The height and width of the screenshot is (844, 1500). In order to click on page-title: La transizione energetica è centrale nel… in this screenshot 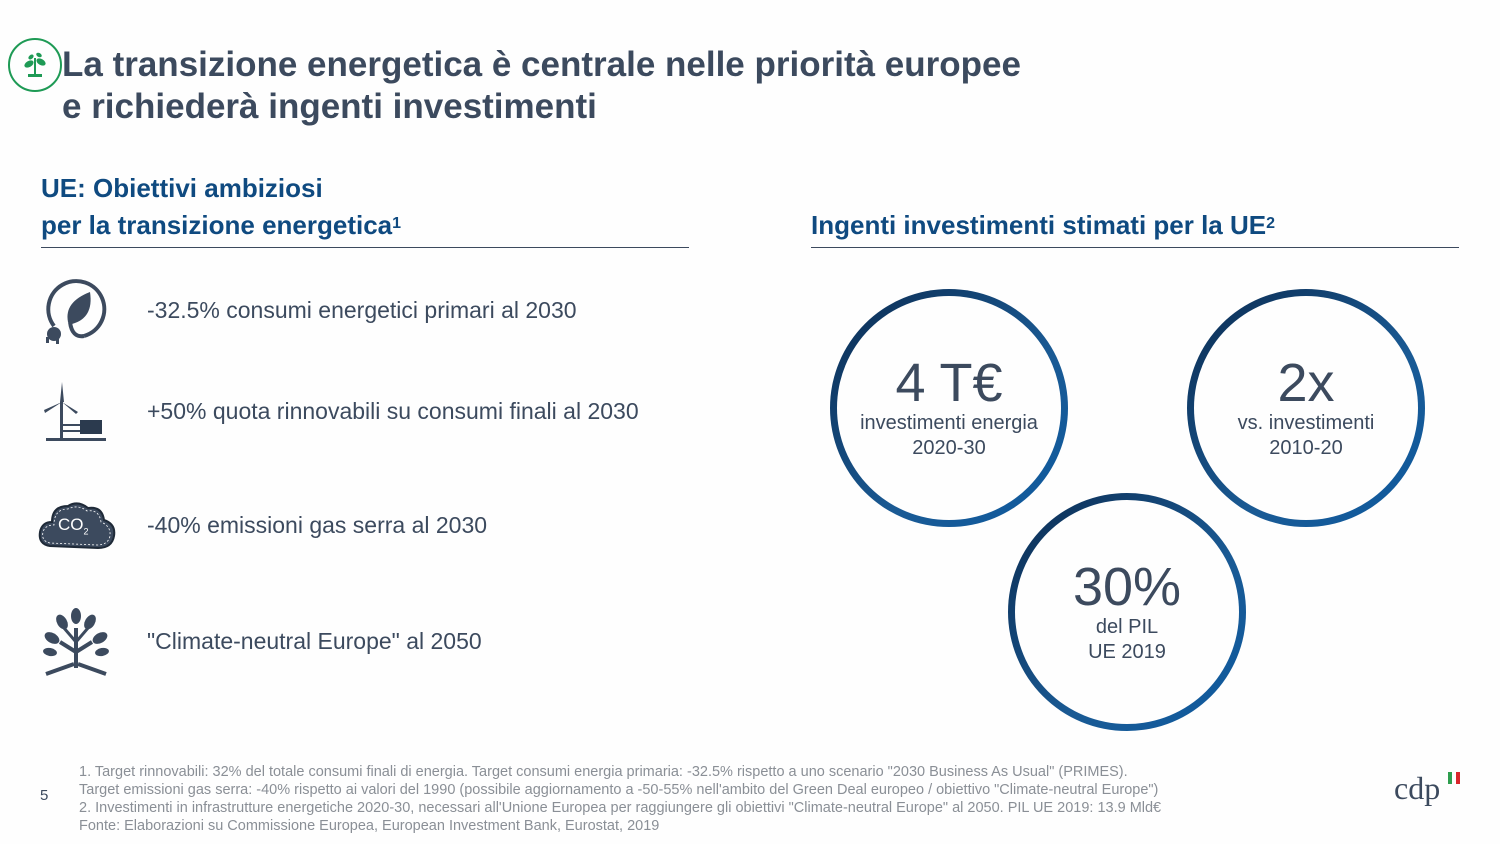, I will do `click(541, 86)`.